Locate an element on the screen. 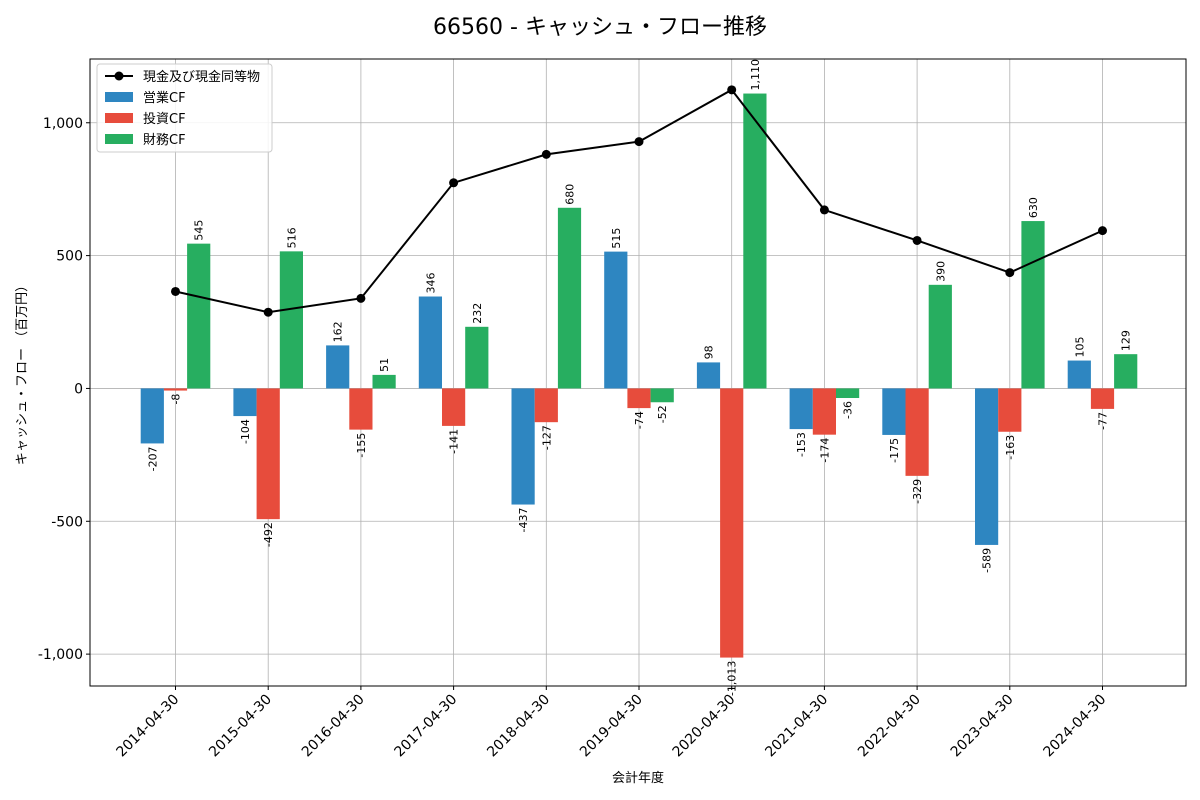 The height and width of the screenshot is (800, 1200). x-tick-label: 2014-04-30 is located at coordinates (147, 726).